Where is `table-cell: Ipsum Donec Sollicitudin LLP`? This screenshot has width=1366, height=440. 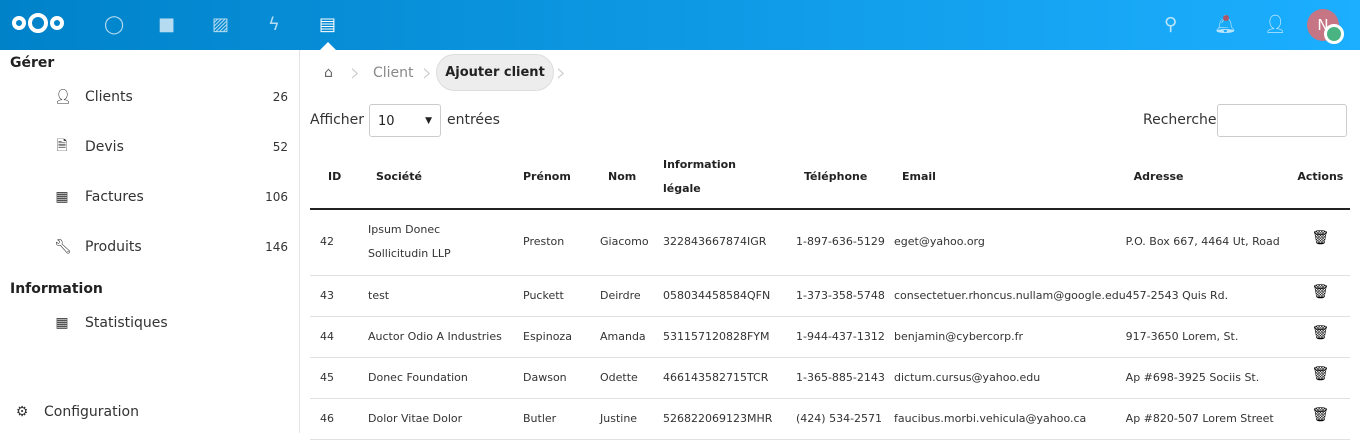 table-cell: Ipsum Donec Sollicitudin LLP is located at coordinates (445, 242).